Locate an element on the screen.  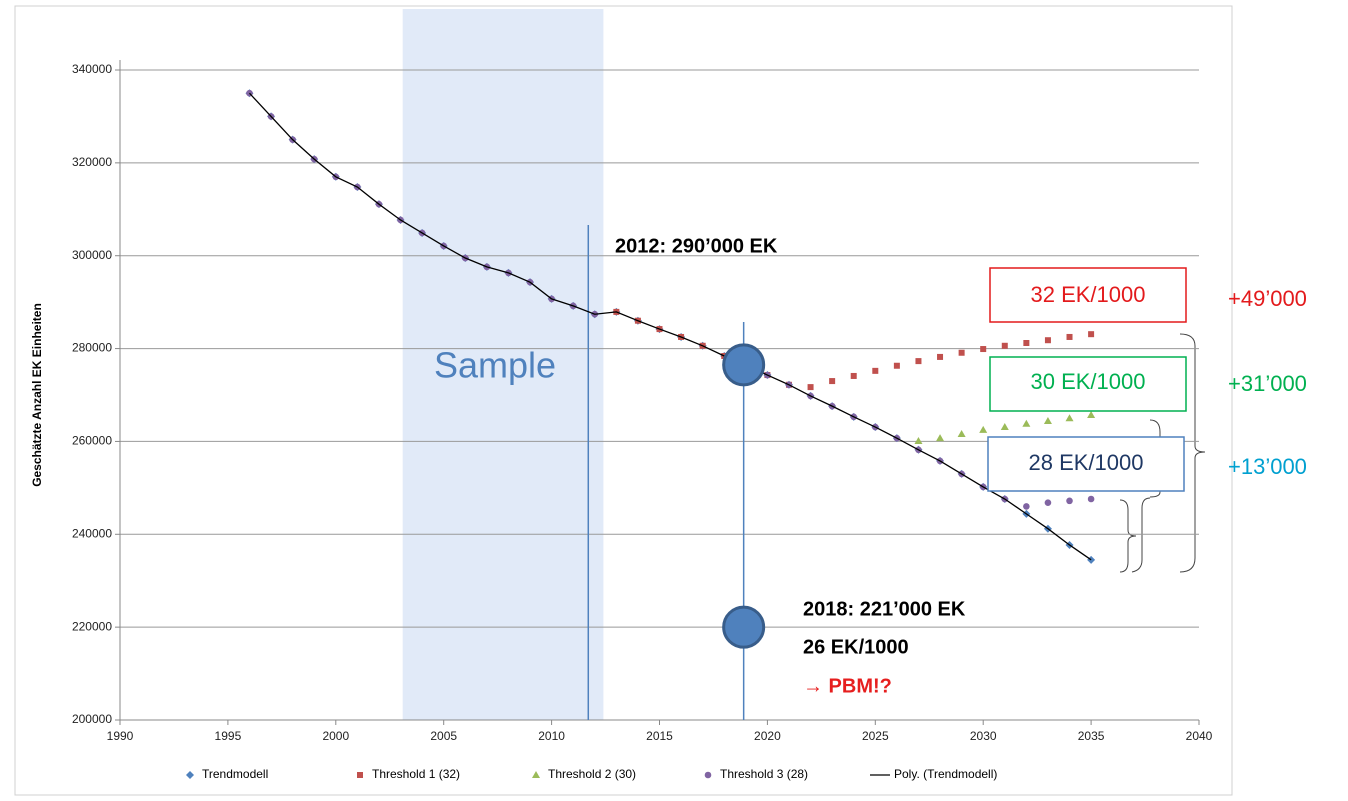
legend-label: Threshold 1 (32) is located at coordinates (416, 774).